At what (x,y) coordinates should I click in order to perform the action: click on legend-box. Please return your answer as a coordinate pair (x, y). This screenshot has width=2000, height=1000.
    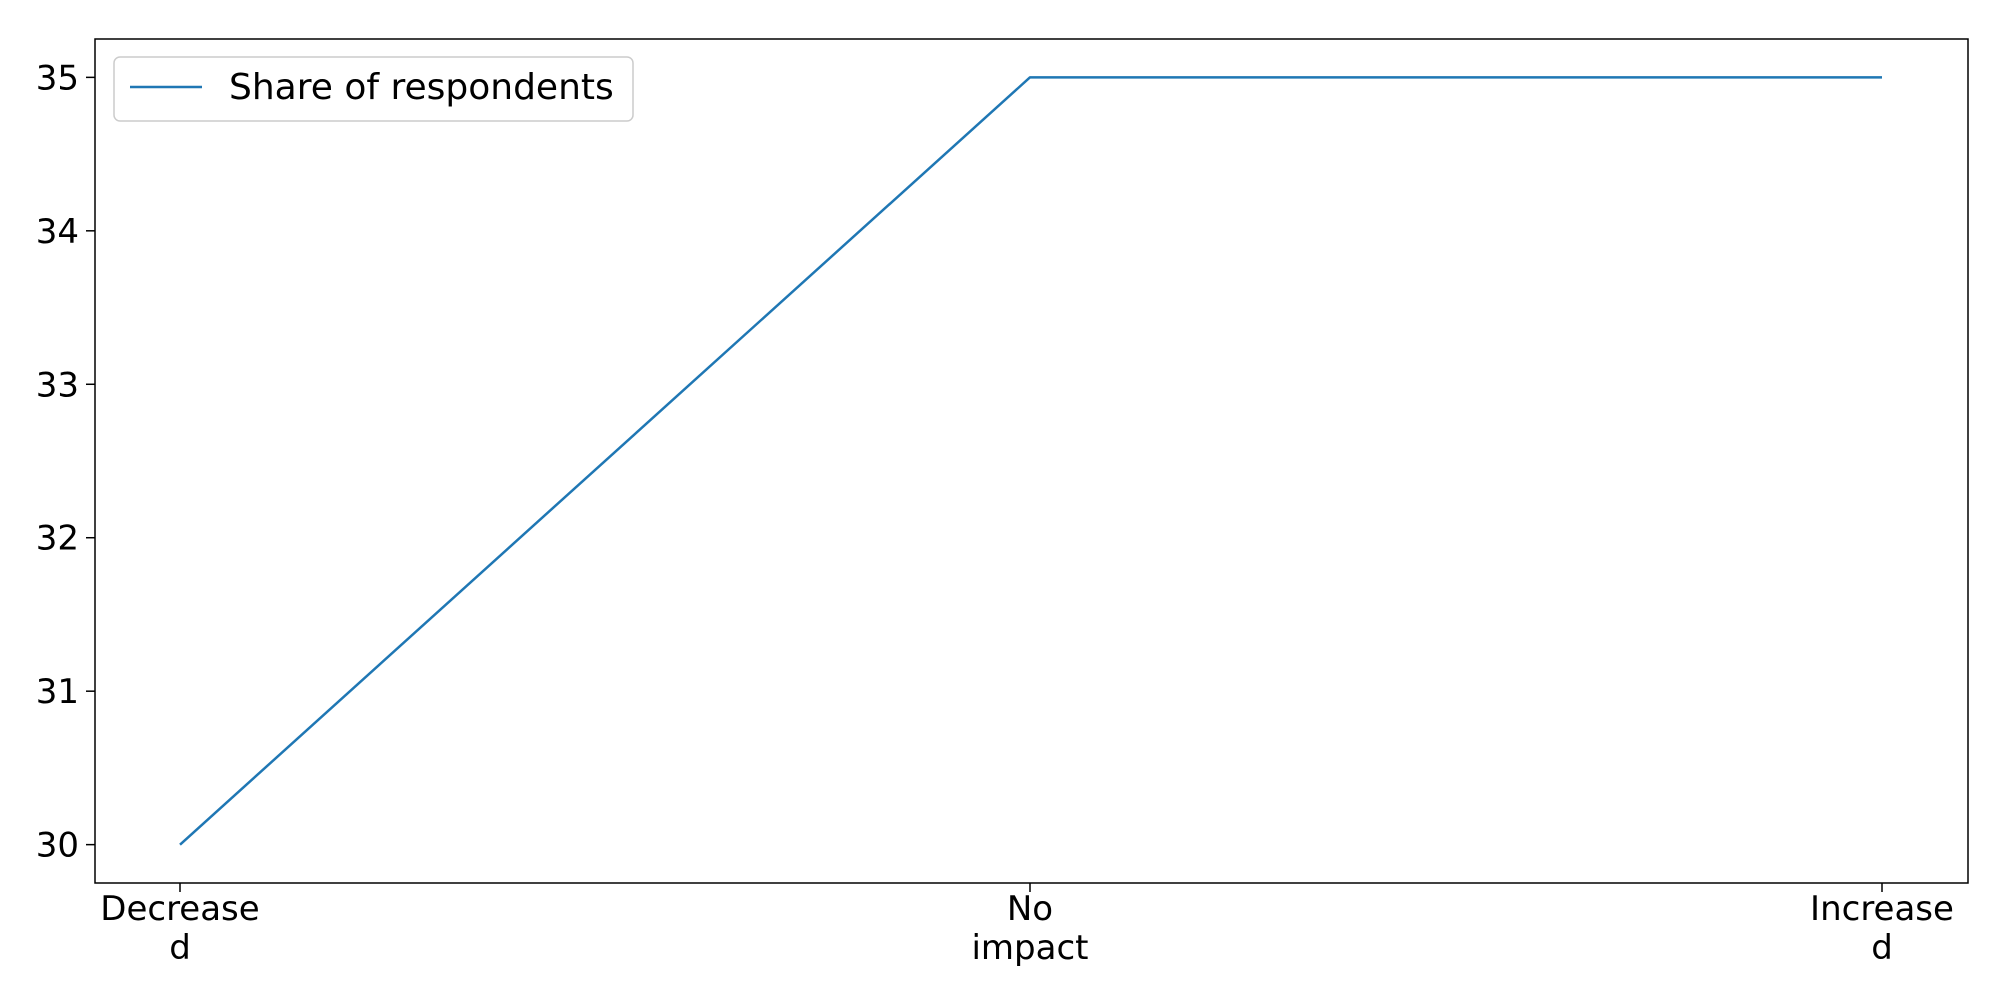
    Looking at the image, I should click on (373, 89).